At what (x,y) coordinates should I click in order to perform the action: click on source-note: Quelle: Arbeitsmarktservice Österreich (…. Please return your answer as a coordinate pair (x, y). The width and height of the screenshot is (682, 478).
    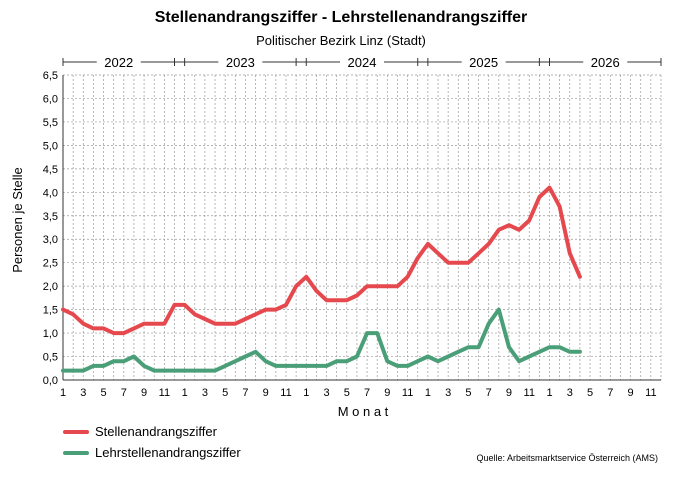
    Looking at the image, I should click on (567, 458).